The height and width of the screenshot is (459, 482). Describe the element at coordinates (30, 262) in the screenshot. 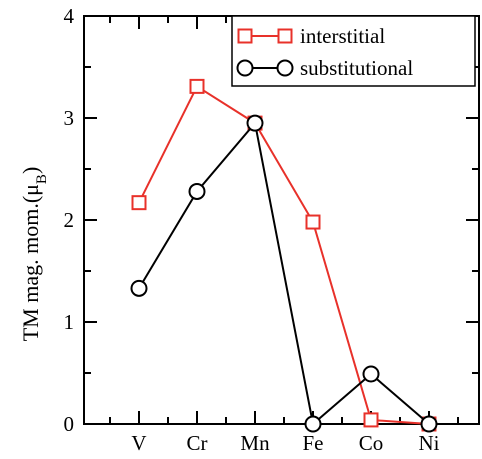

I see `y-axis-label-main: TM mag. mom.(μ` at that location.